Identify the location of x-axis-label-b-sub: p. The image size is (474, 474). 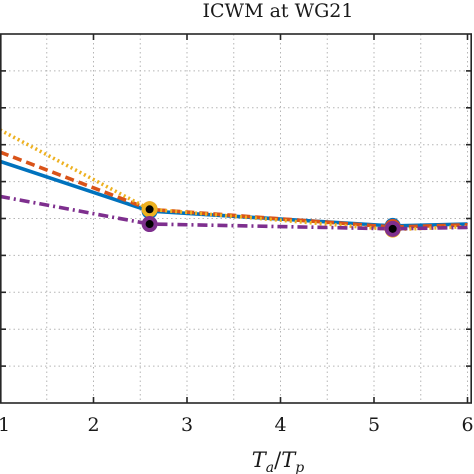
(299, 467).